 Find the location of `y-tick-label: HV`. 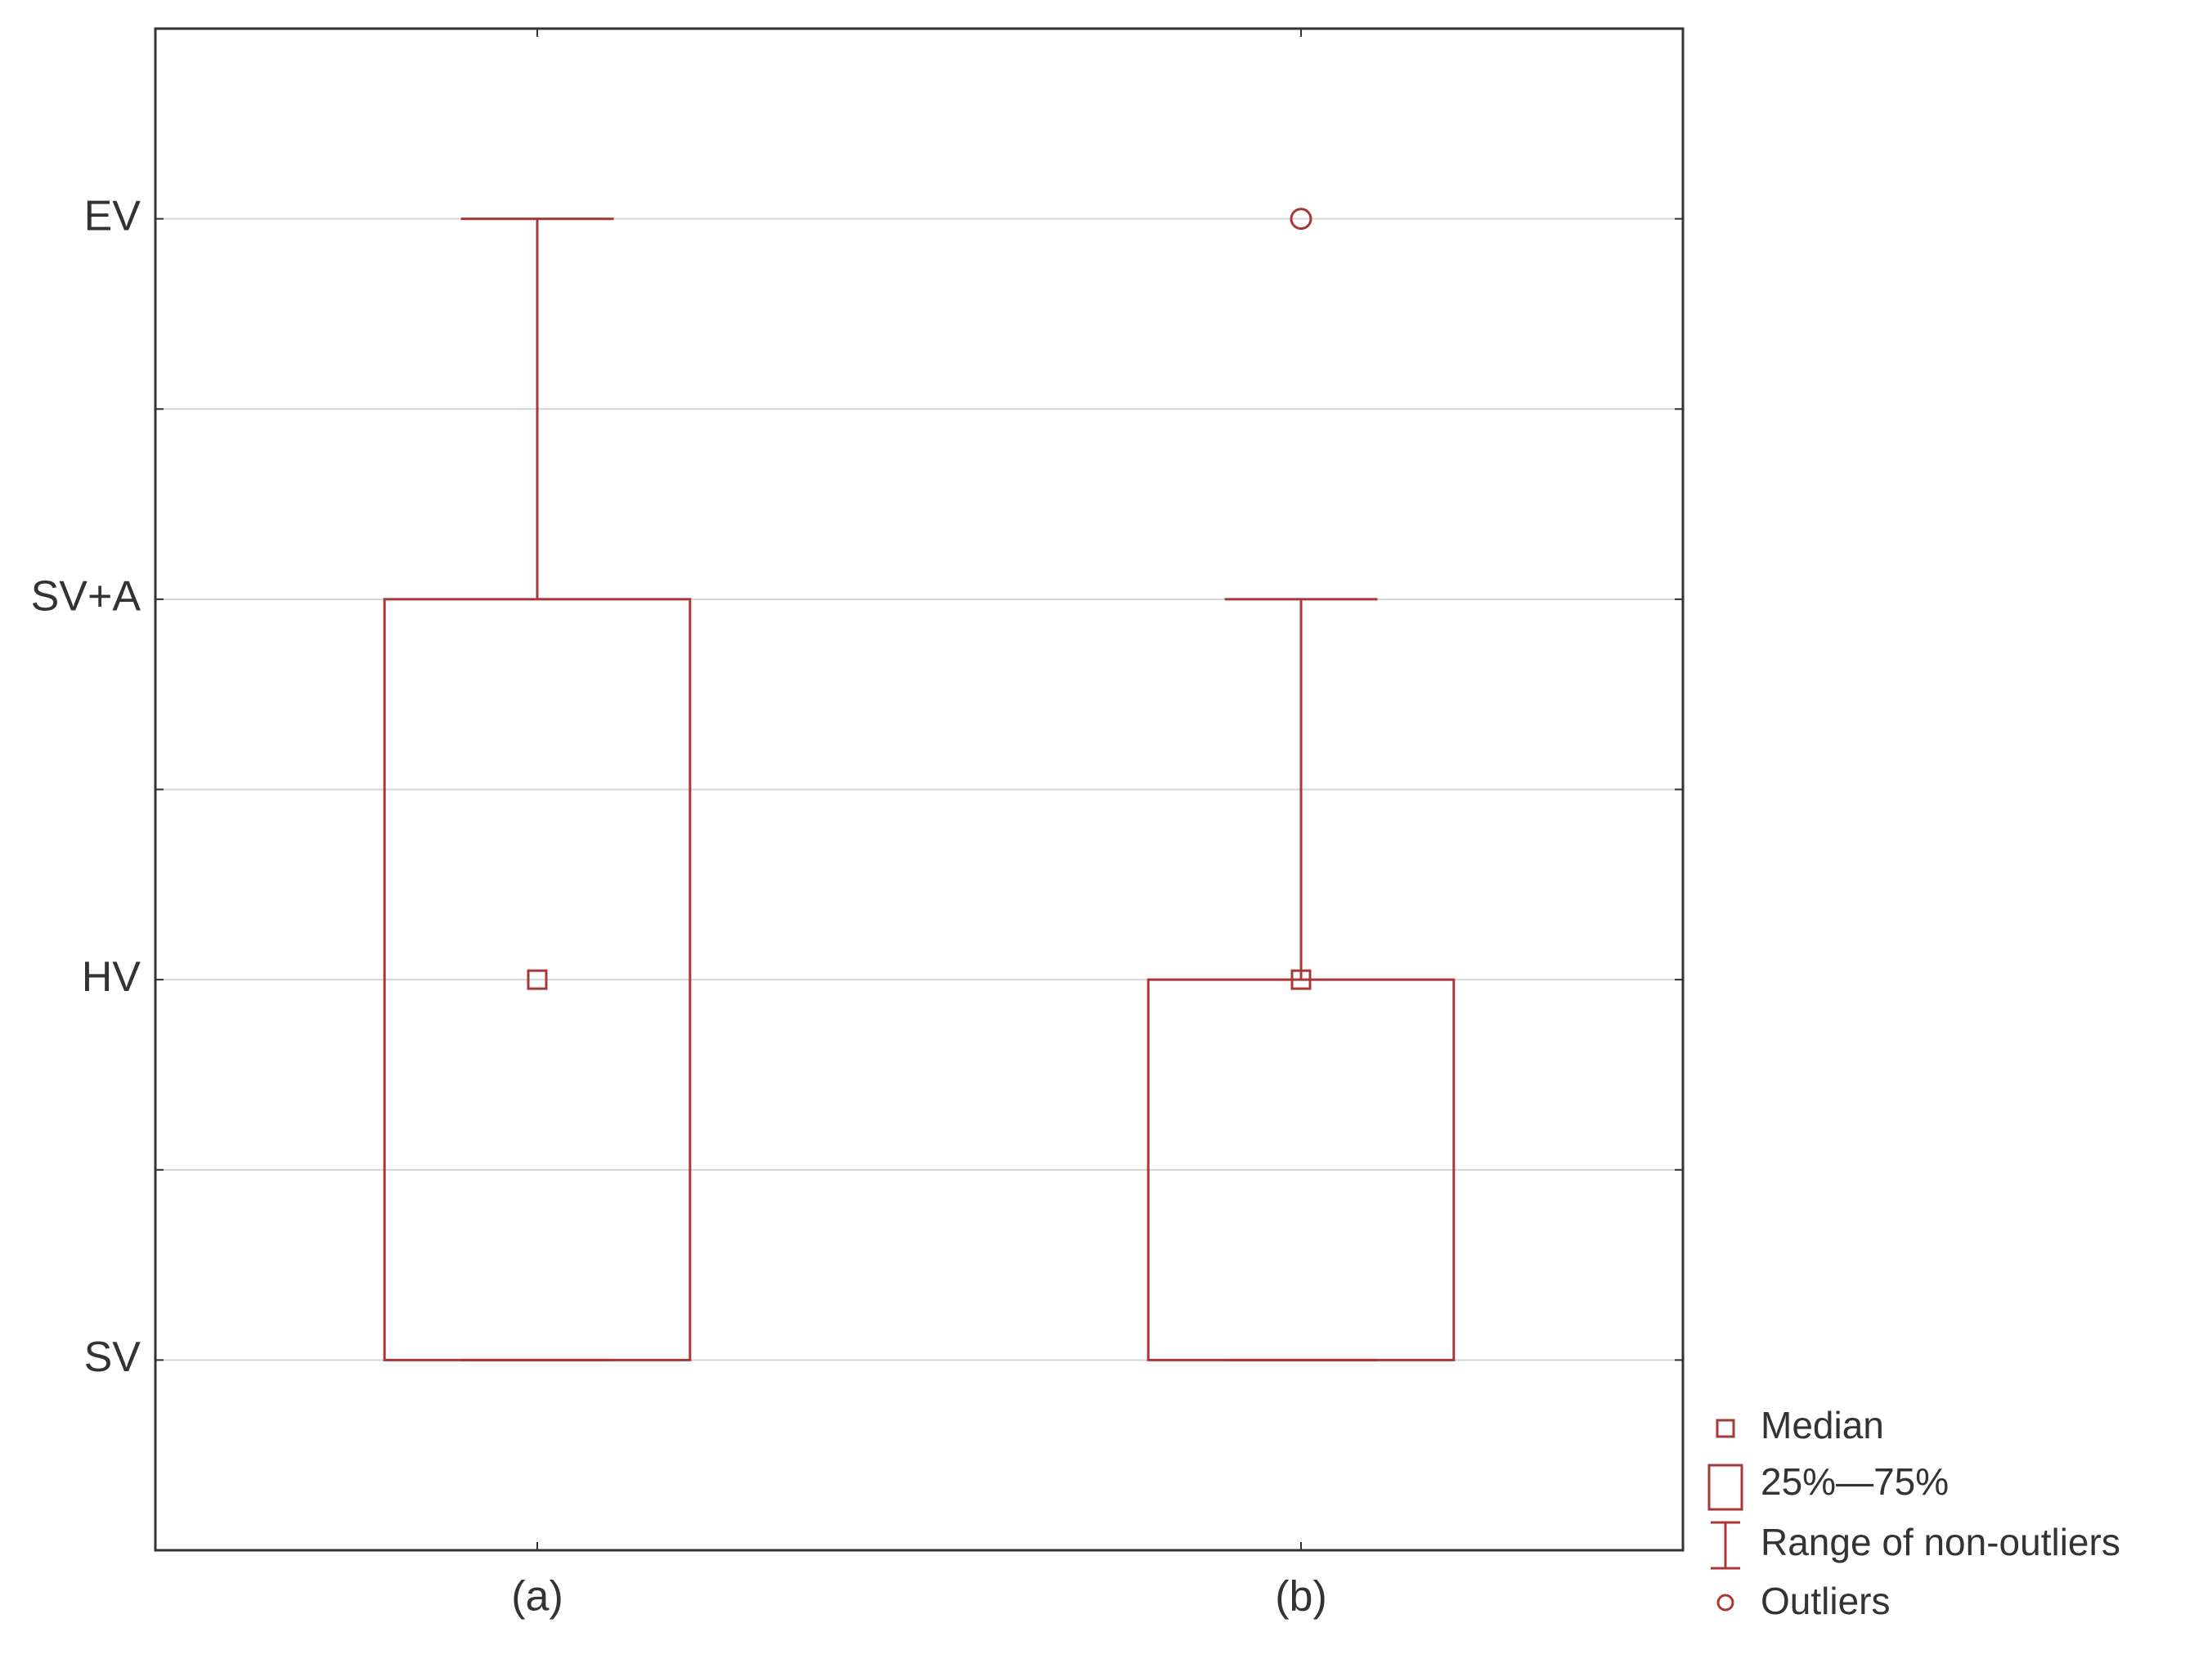

y-tick-label: HV is located at coordinates (112, 977).